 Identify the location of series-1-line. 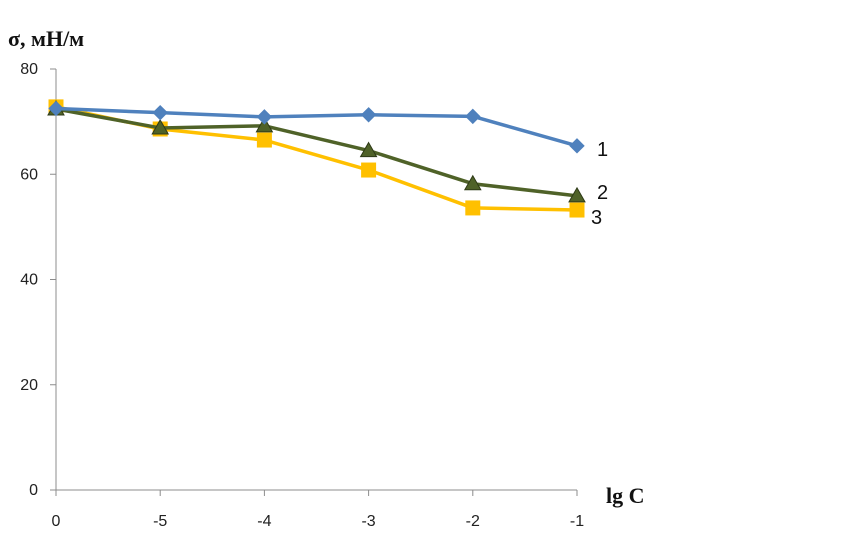
(316, 127).